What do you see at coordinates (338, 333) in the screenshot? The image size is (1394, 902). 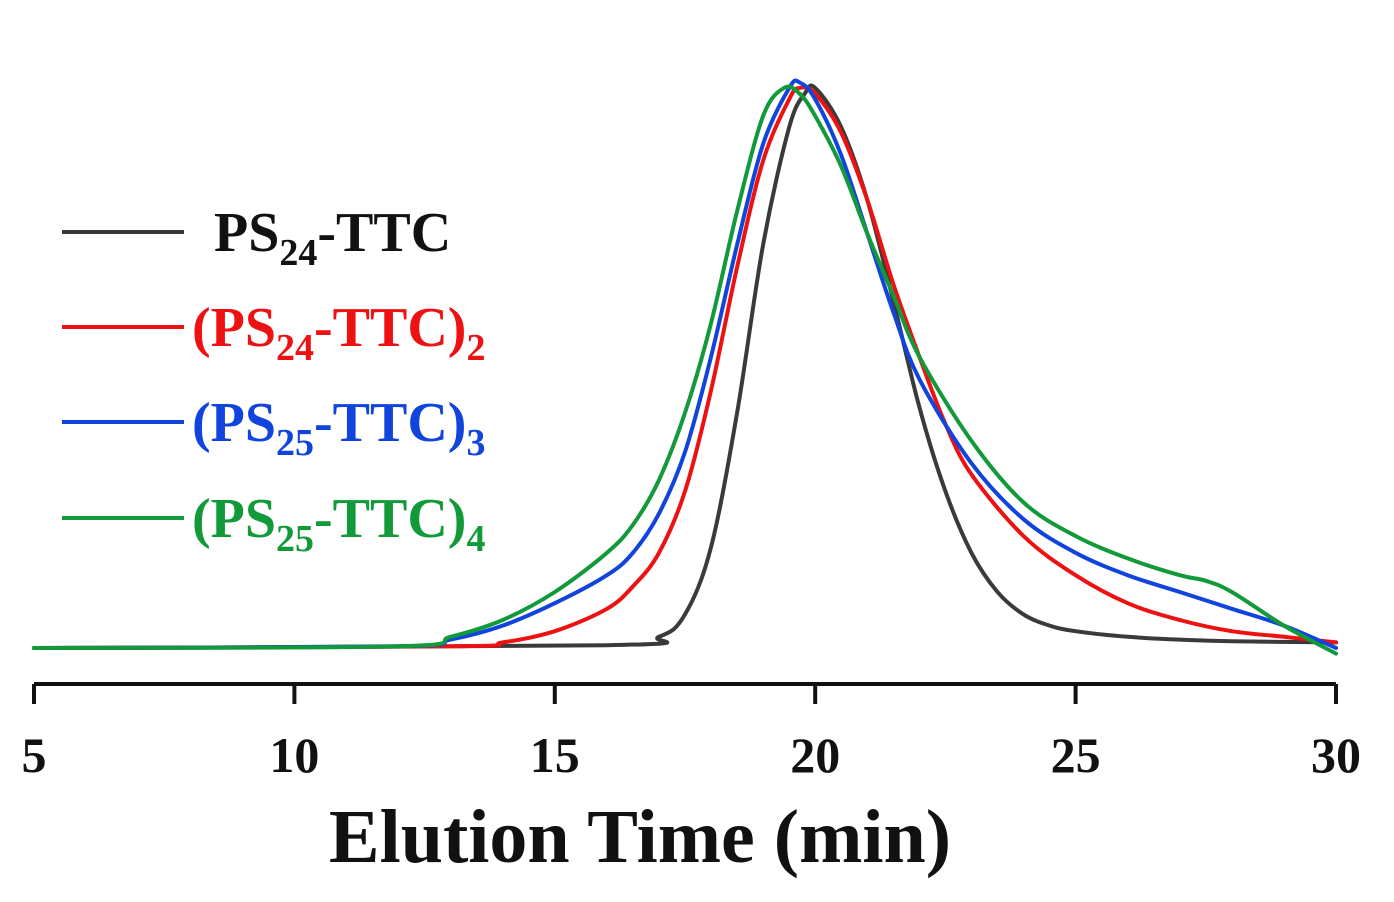 I see `legend-label-2: (PS24-TTC)2` at bounding box center [338, 333].